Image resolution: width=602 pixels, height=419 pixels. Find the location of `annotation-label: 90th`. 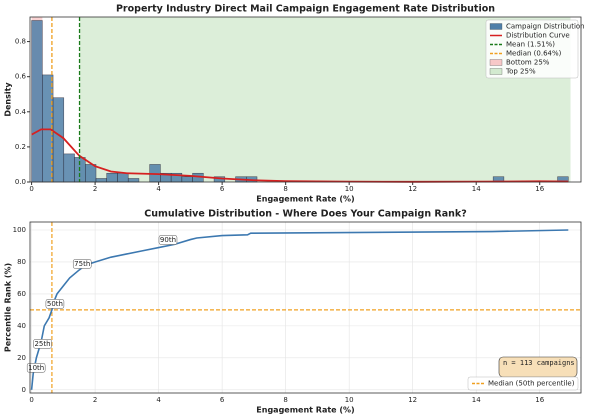

annotation-label: 90th is located at coordinates (168, 240).